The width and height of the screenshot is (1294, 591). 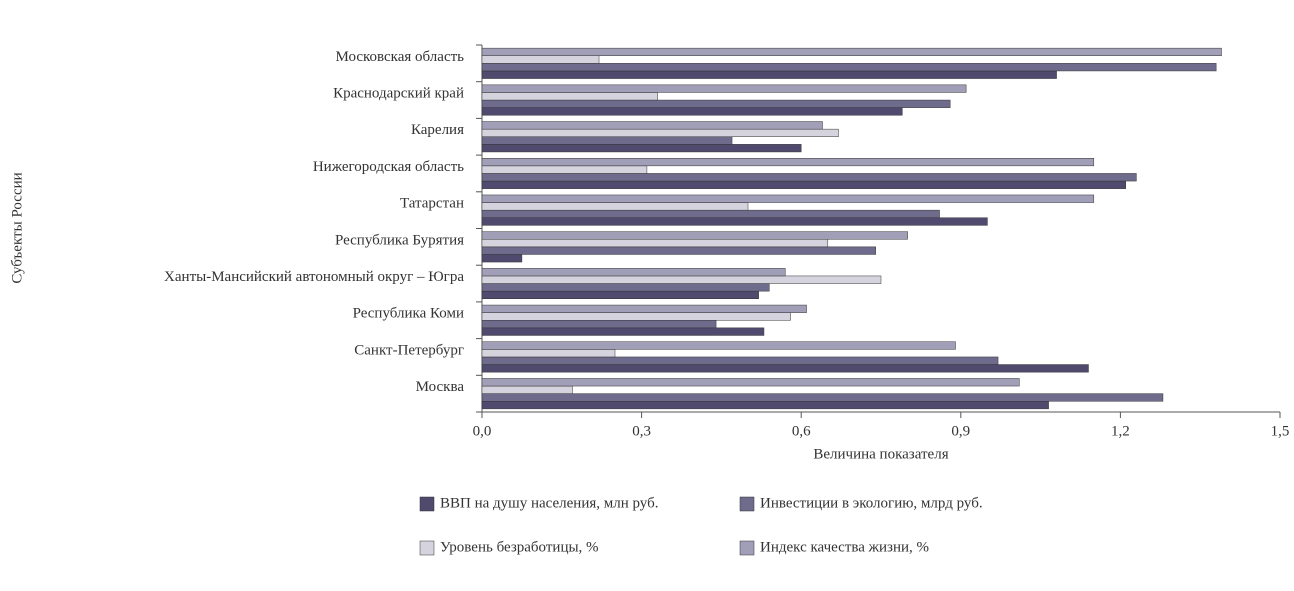 I want to click on legend-label: Инвестиции в экологию, млрд руб., so click(x=871, y=503).